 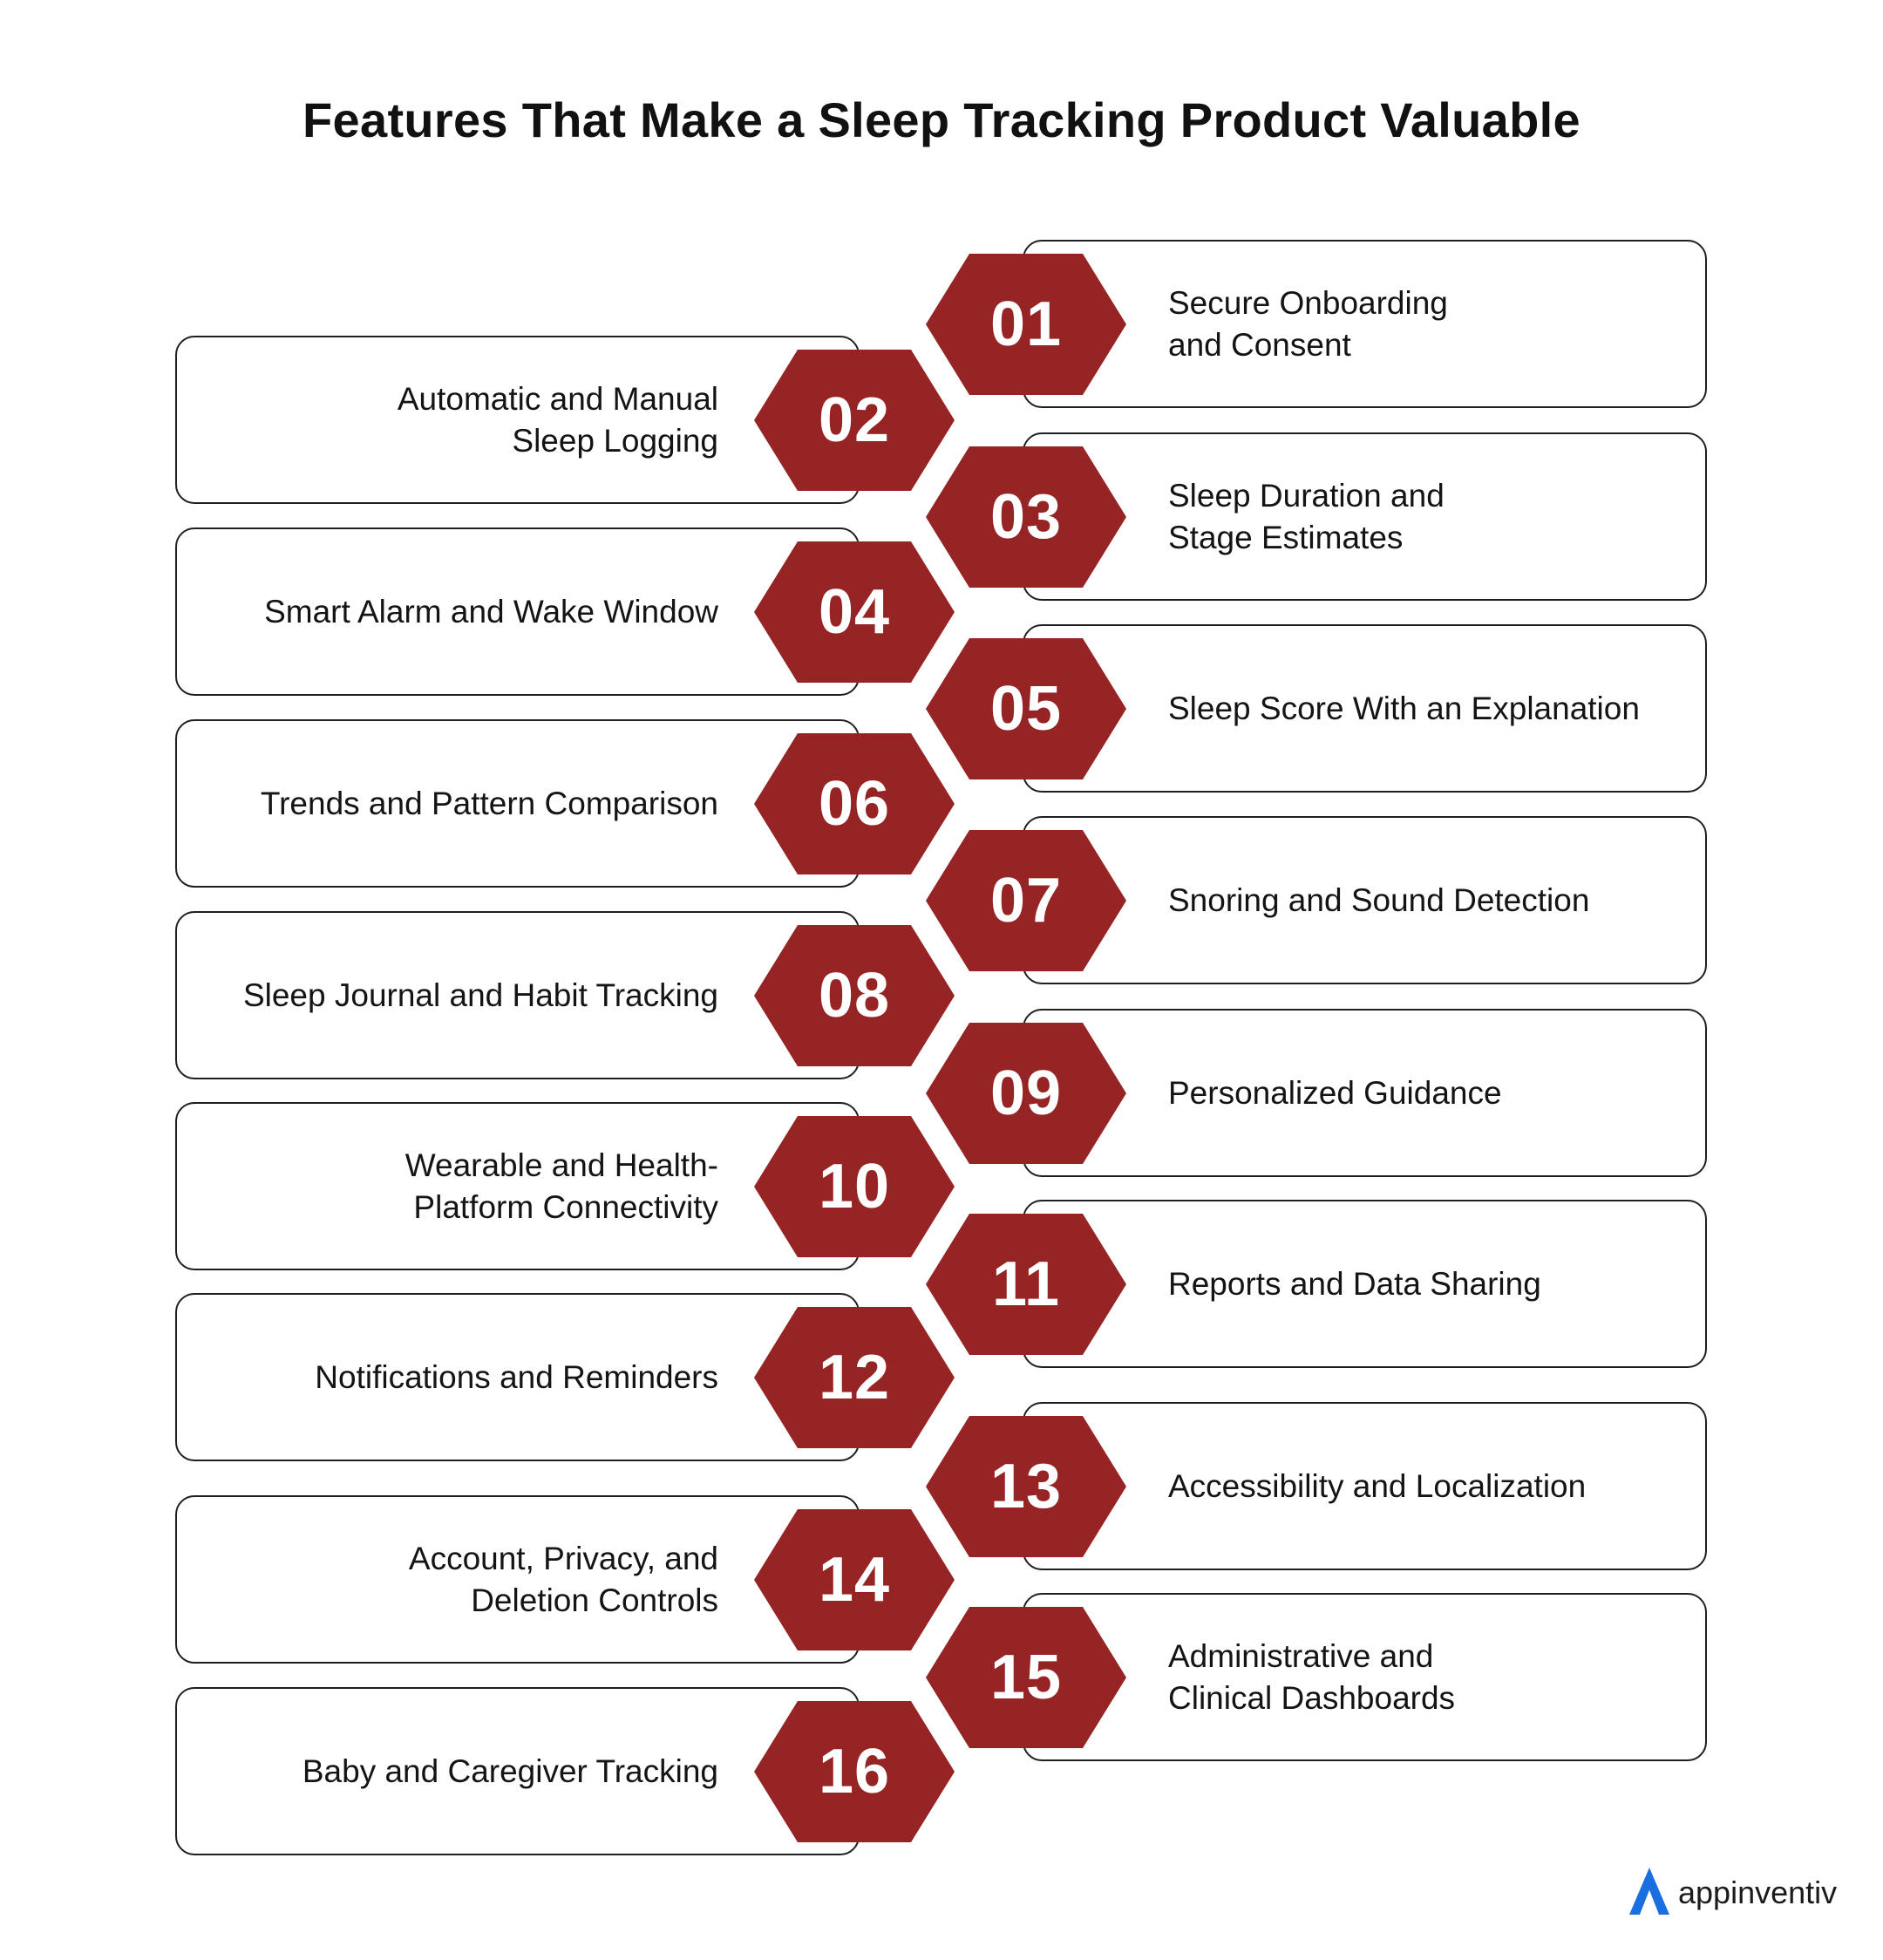 I want to click on feature-label: Automatic and Manual Sleep Logging, so click(x=557, y=419).